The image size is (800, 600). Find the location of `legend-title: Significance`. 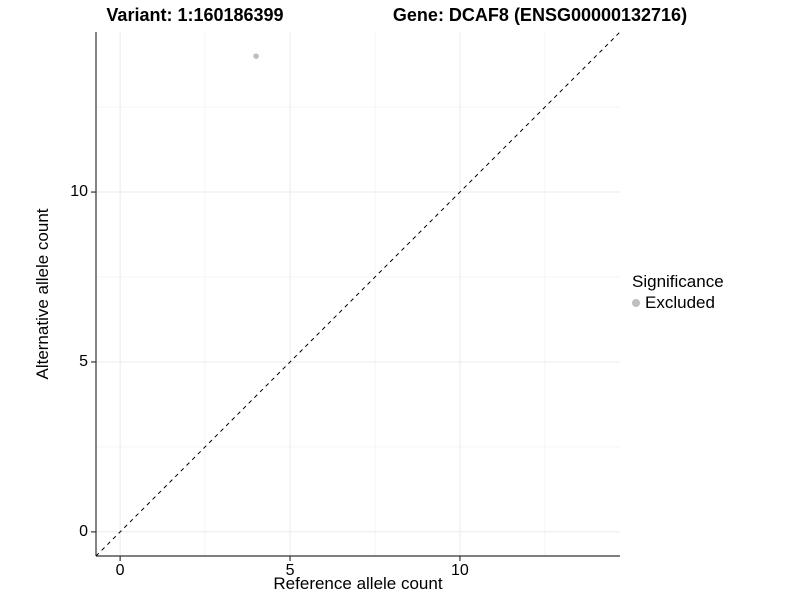

legend-title: Significance is located at coordinates (678, 281).